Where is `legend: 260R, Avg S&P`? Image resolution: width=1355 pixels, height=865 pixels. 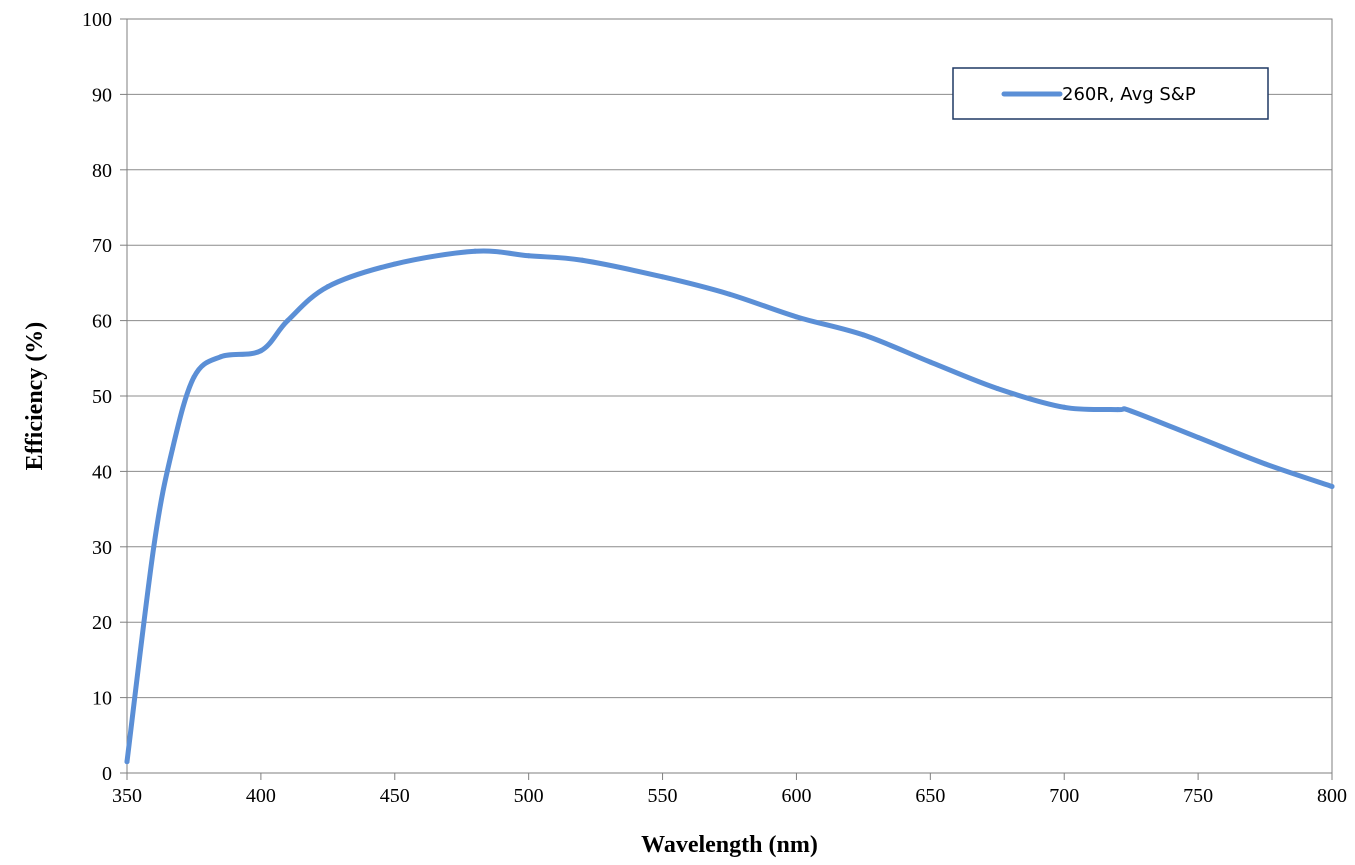
legend: 260R, Avg S&P is located at coordinates (1110, 93).